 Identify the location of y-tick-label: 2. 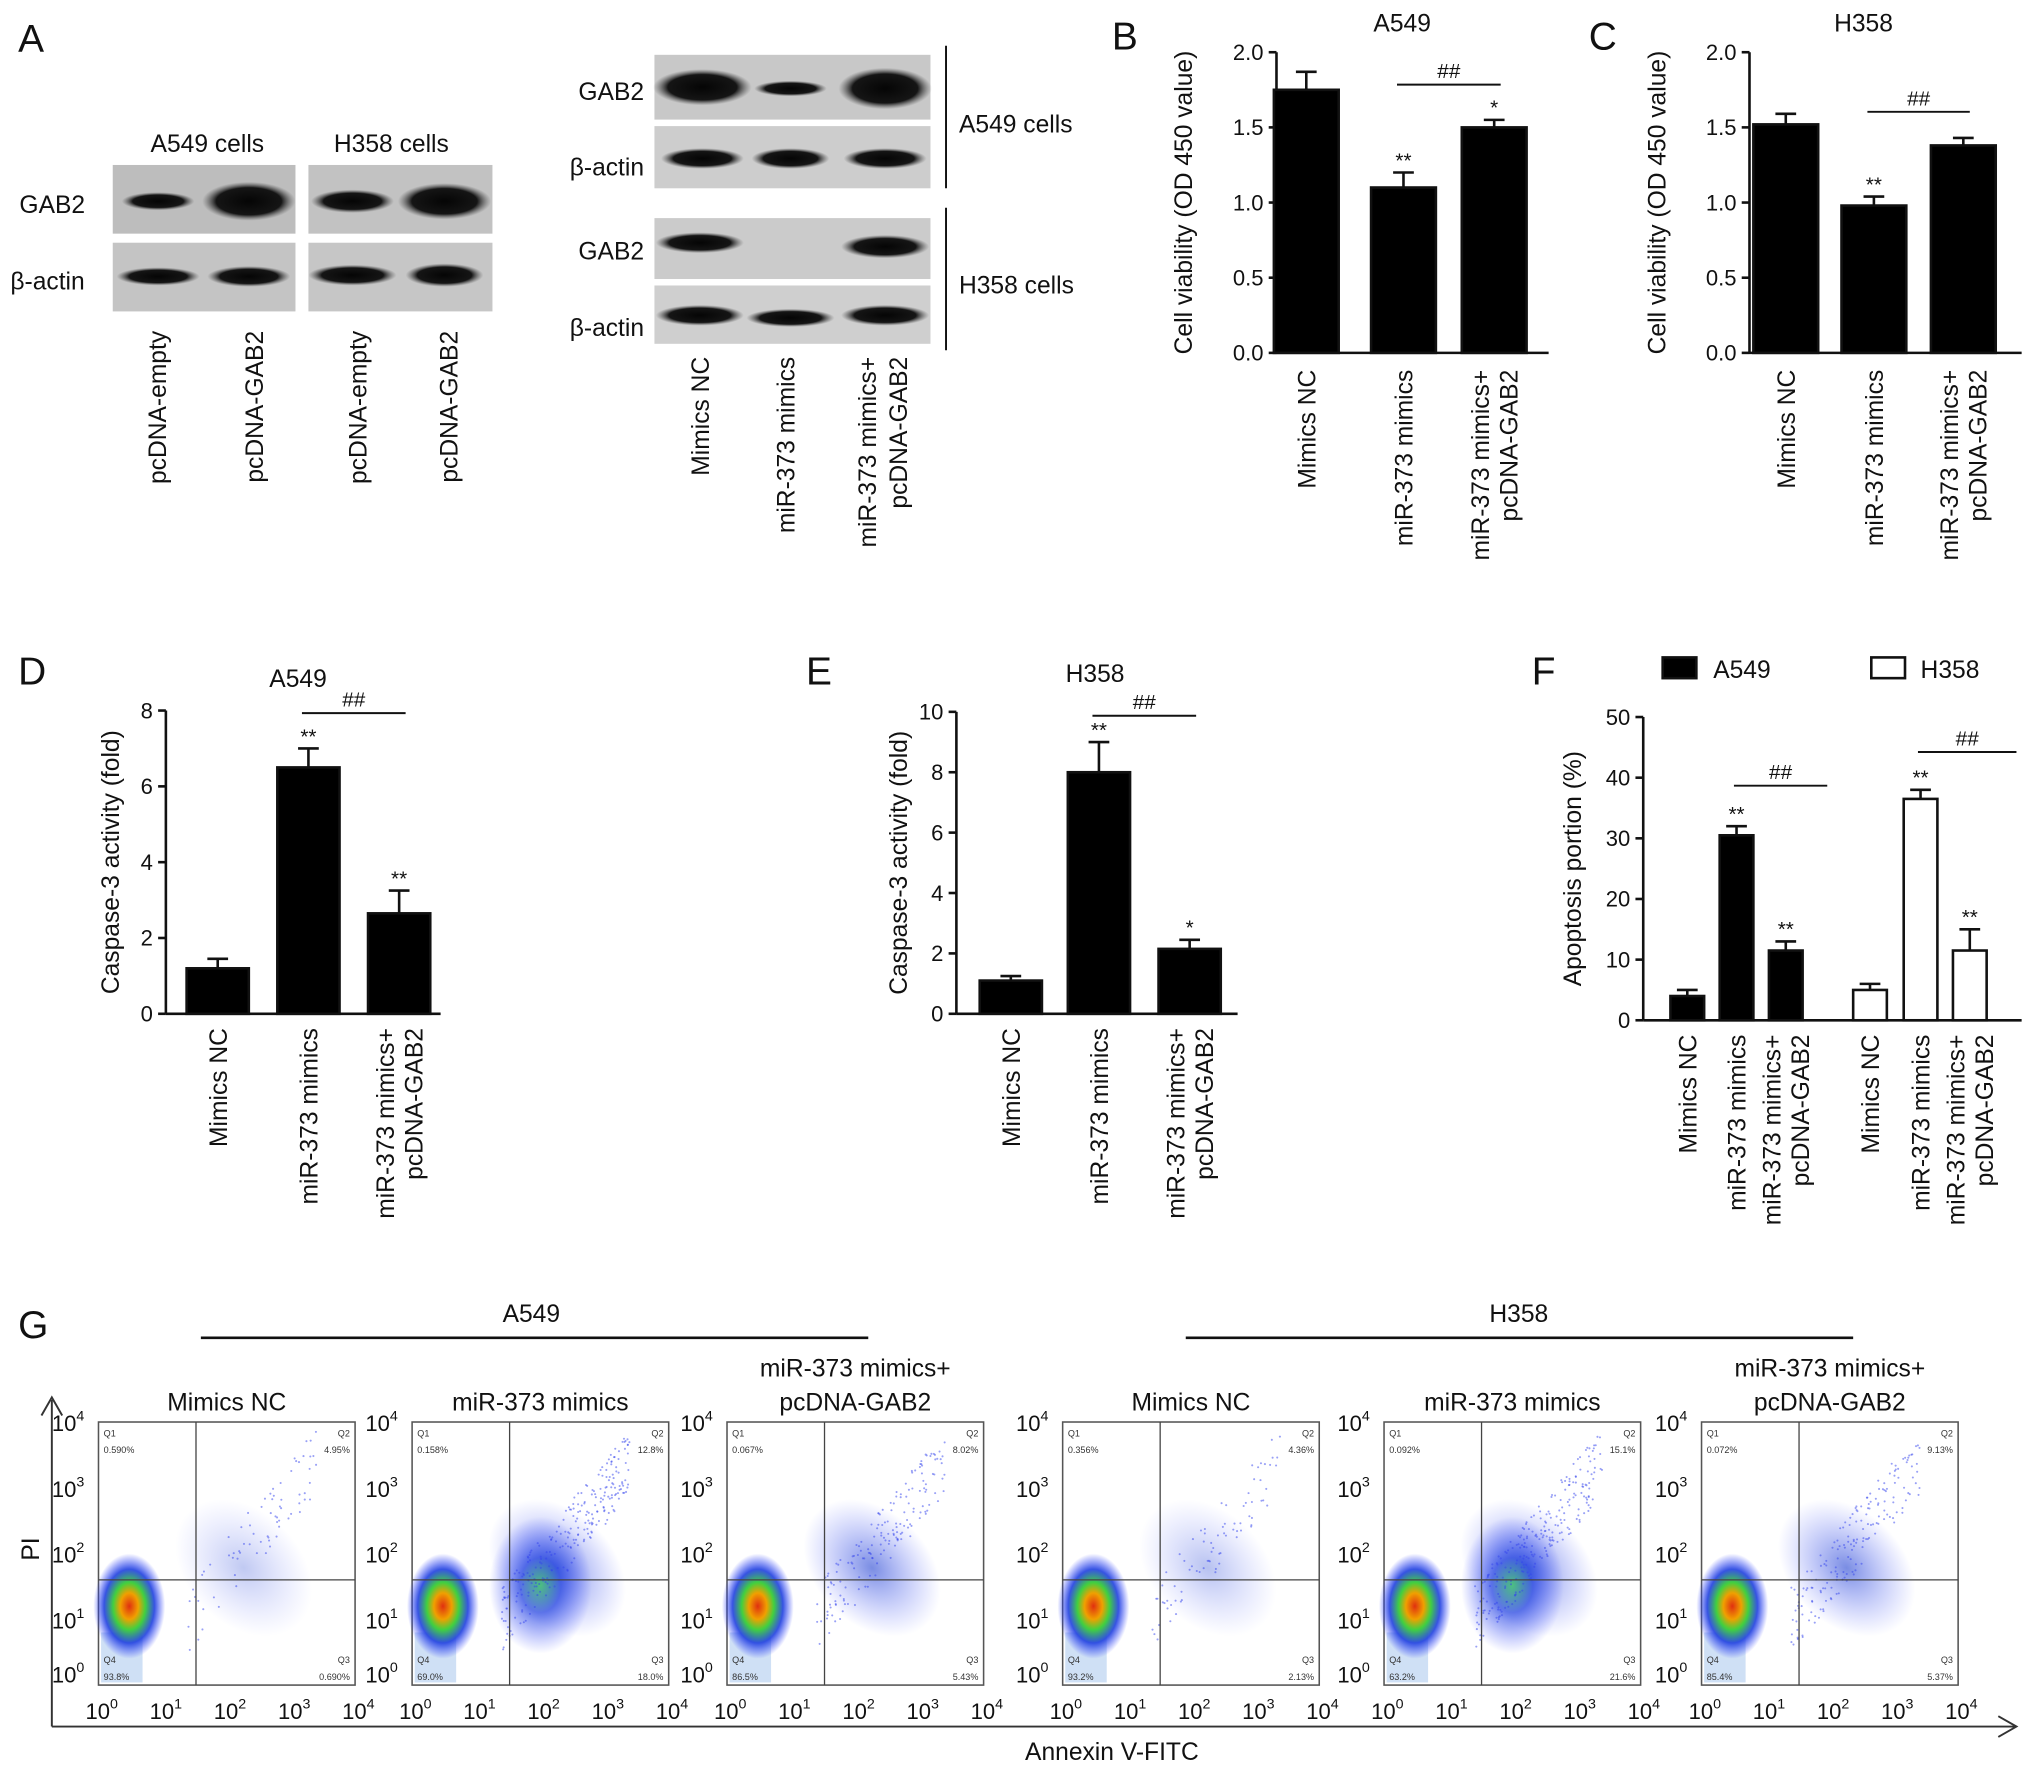
(147, 938).